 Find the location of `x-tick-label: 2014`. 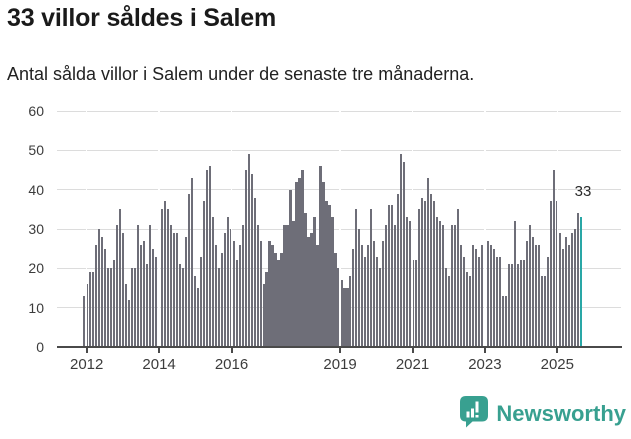

x-tick-label: 2014 is located at coordinates (159, 364).